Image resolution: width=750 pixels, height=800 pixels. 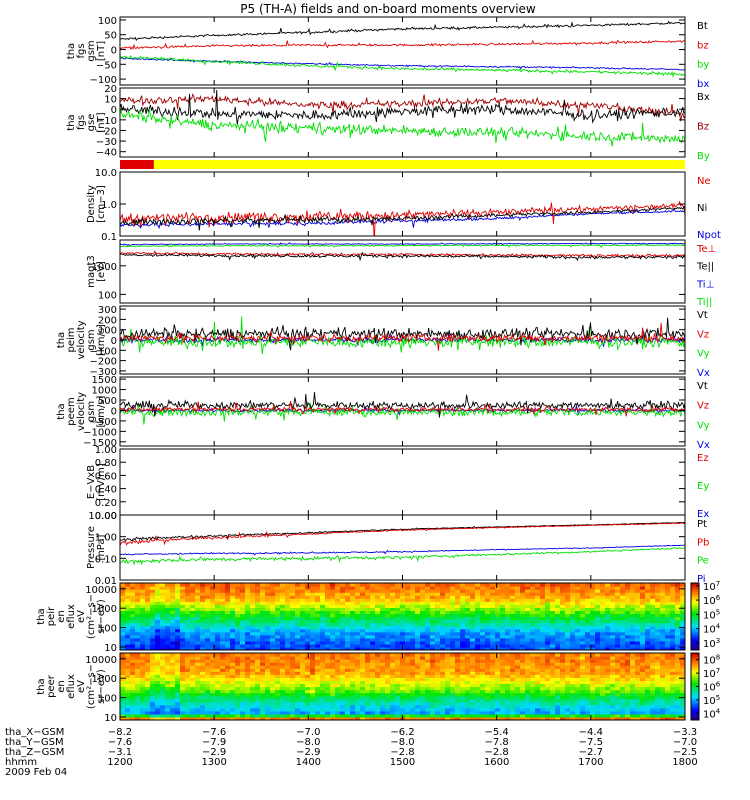 What do you see at coordinates (703, 561) in the screenshot?
I see `legend-pe: Pe` at bounding box center [703, 561].